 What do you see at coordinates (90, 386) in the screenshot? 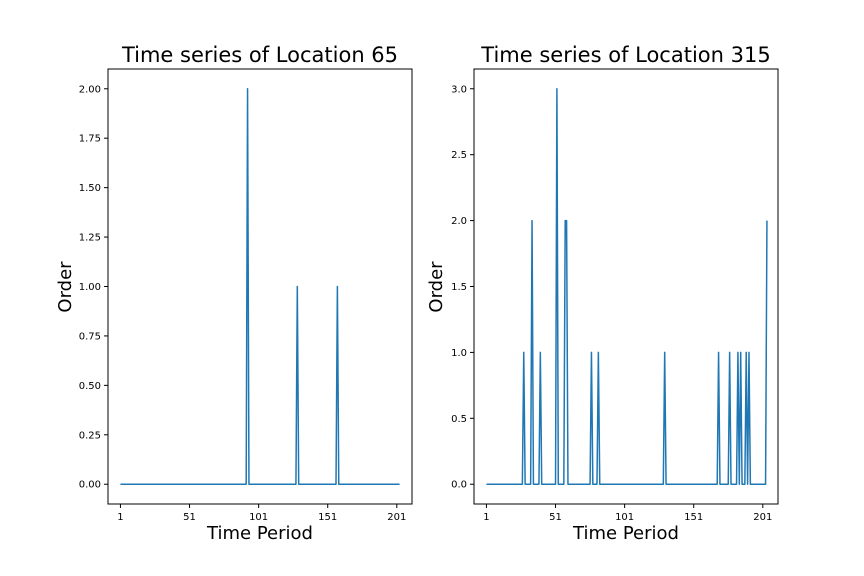
I see `y-tick-label: 0.50` at bounding box center [90, 386].